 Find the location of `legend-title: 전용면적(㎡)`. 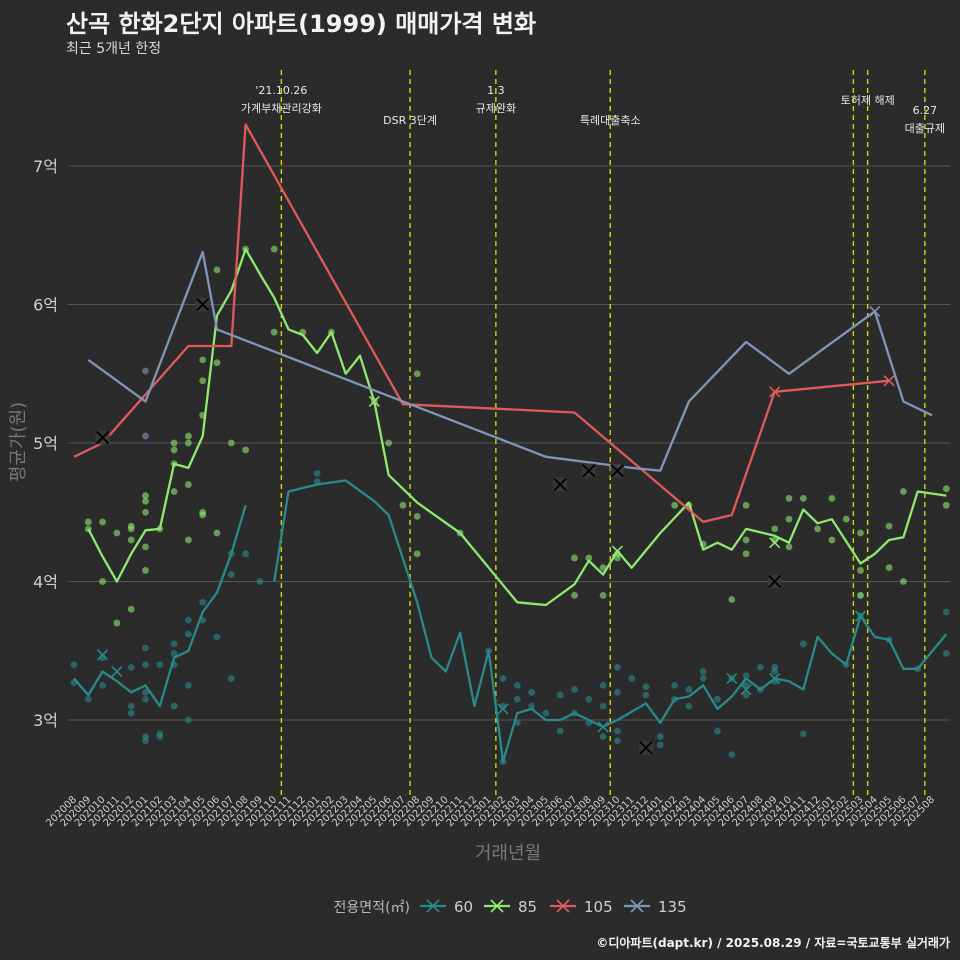

legend-title: 전용면적(㎡) is located at coordinates (372, 908).